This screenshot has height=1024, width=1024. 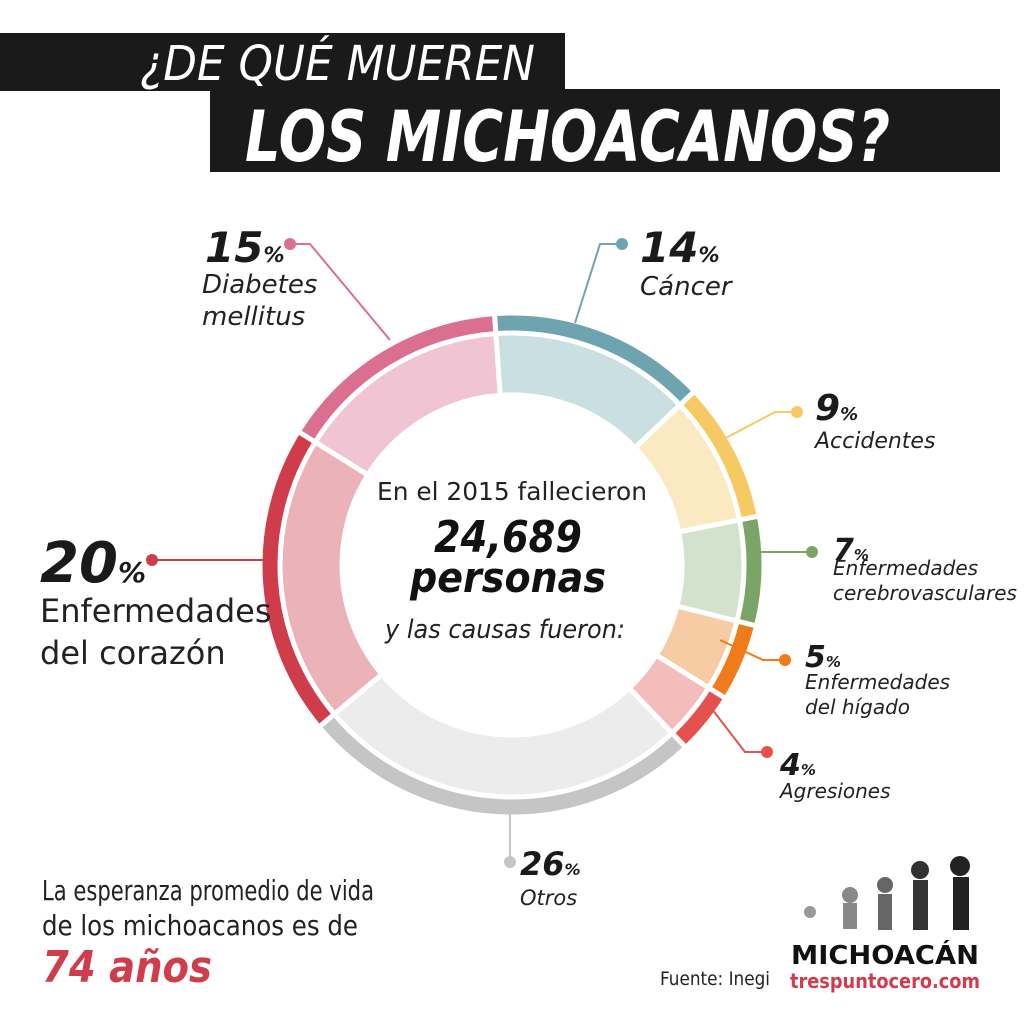 What do you see at coordinates (885, 981) in the screenshot?
I see `site: trespuntocero.com` at bounding box center [885, 981].